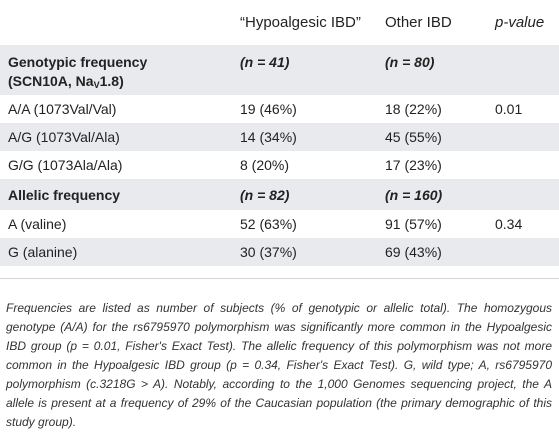 The width and height of the screenshot is (559, 432). I want to click on genotype-hypo-value: 14 (34%), so click(268, 137).